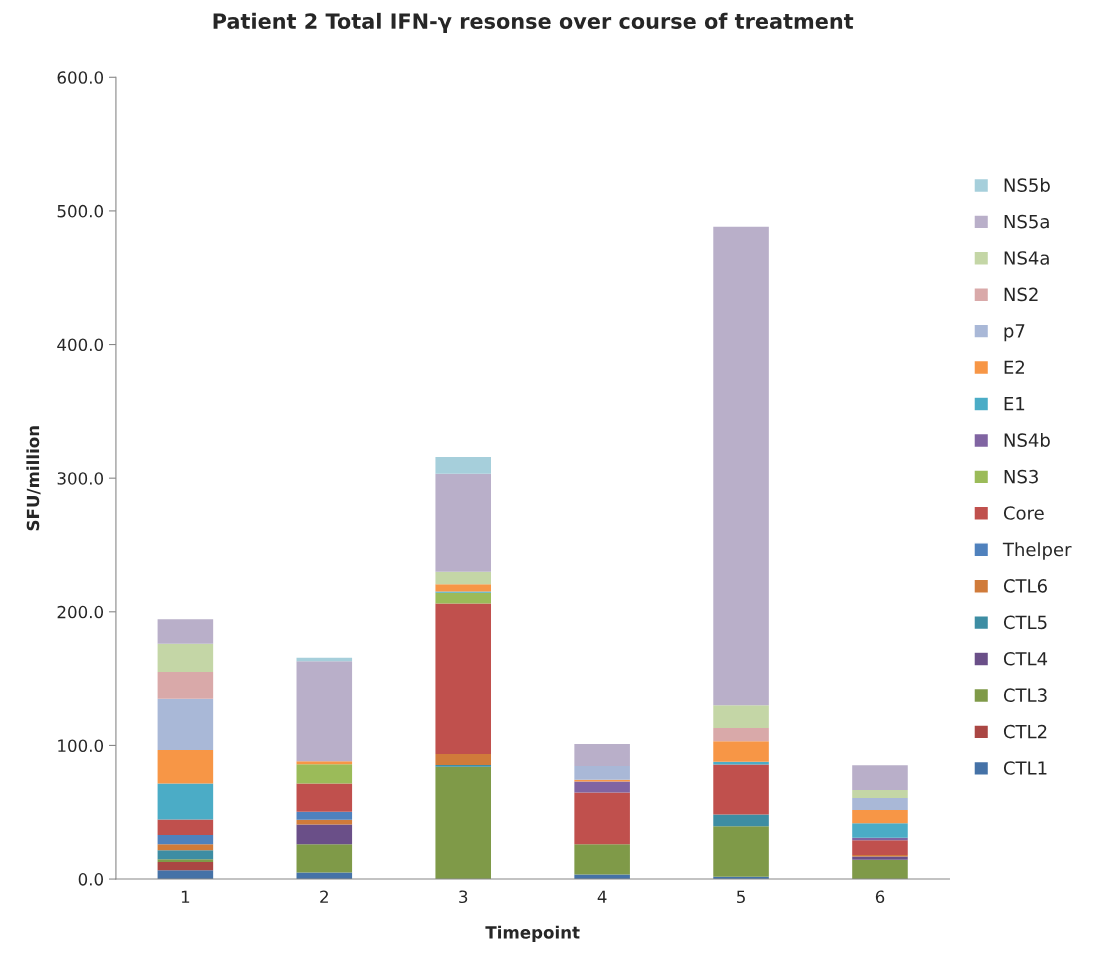 This screenshot has width=1104, height=966. I want to click on x-tick-label: 3, so click(463, 897).